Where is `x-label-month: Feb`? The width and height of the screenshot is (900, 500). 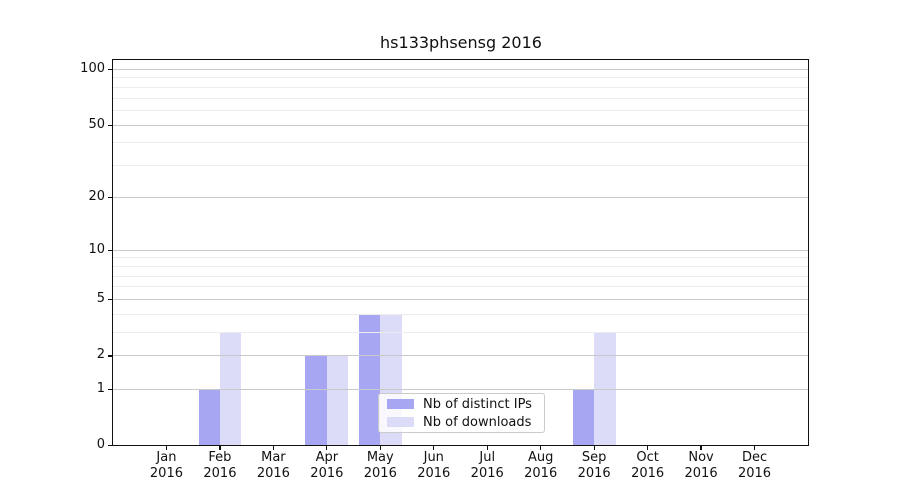
x-label-month: Feb is located at coordinates (220, 457).